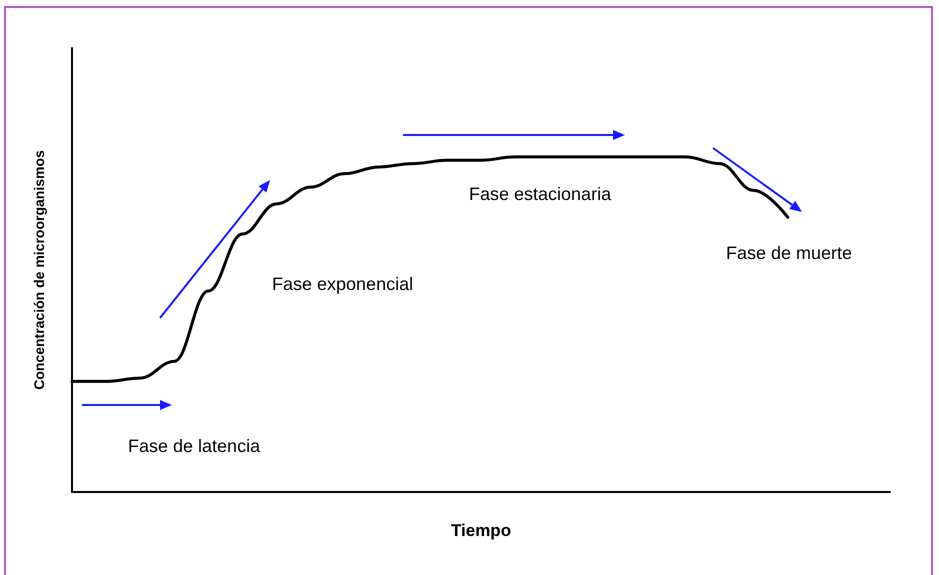  I want to click on annotation: Fase exponencial, so click(343, 284).